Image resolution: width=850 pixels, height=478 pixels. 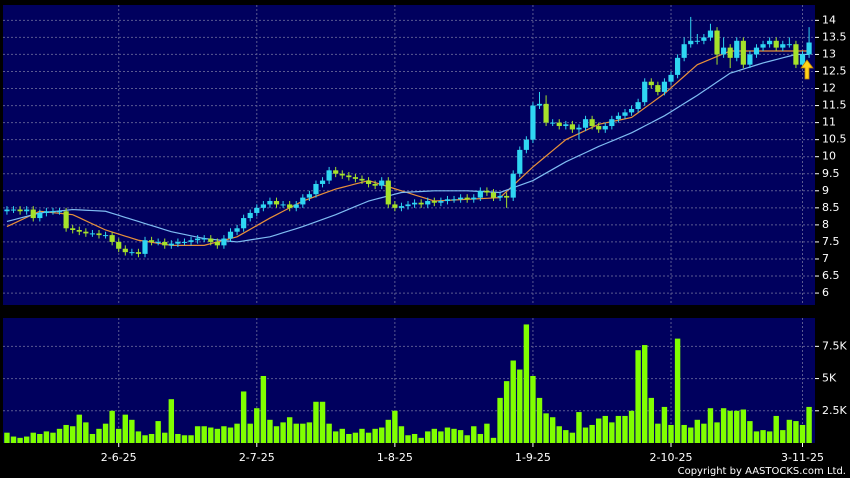 What do you see at coordinates (825, 224) in the screenshot?
I see `y-tick-label: 8` at bounding box center [825, 224].